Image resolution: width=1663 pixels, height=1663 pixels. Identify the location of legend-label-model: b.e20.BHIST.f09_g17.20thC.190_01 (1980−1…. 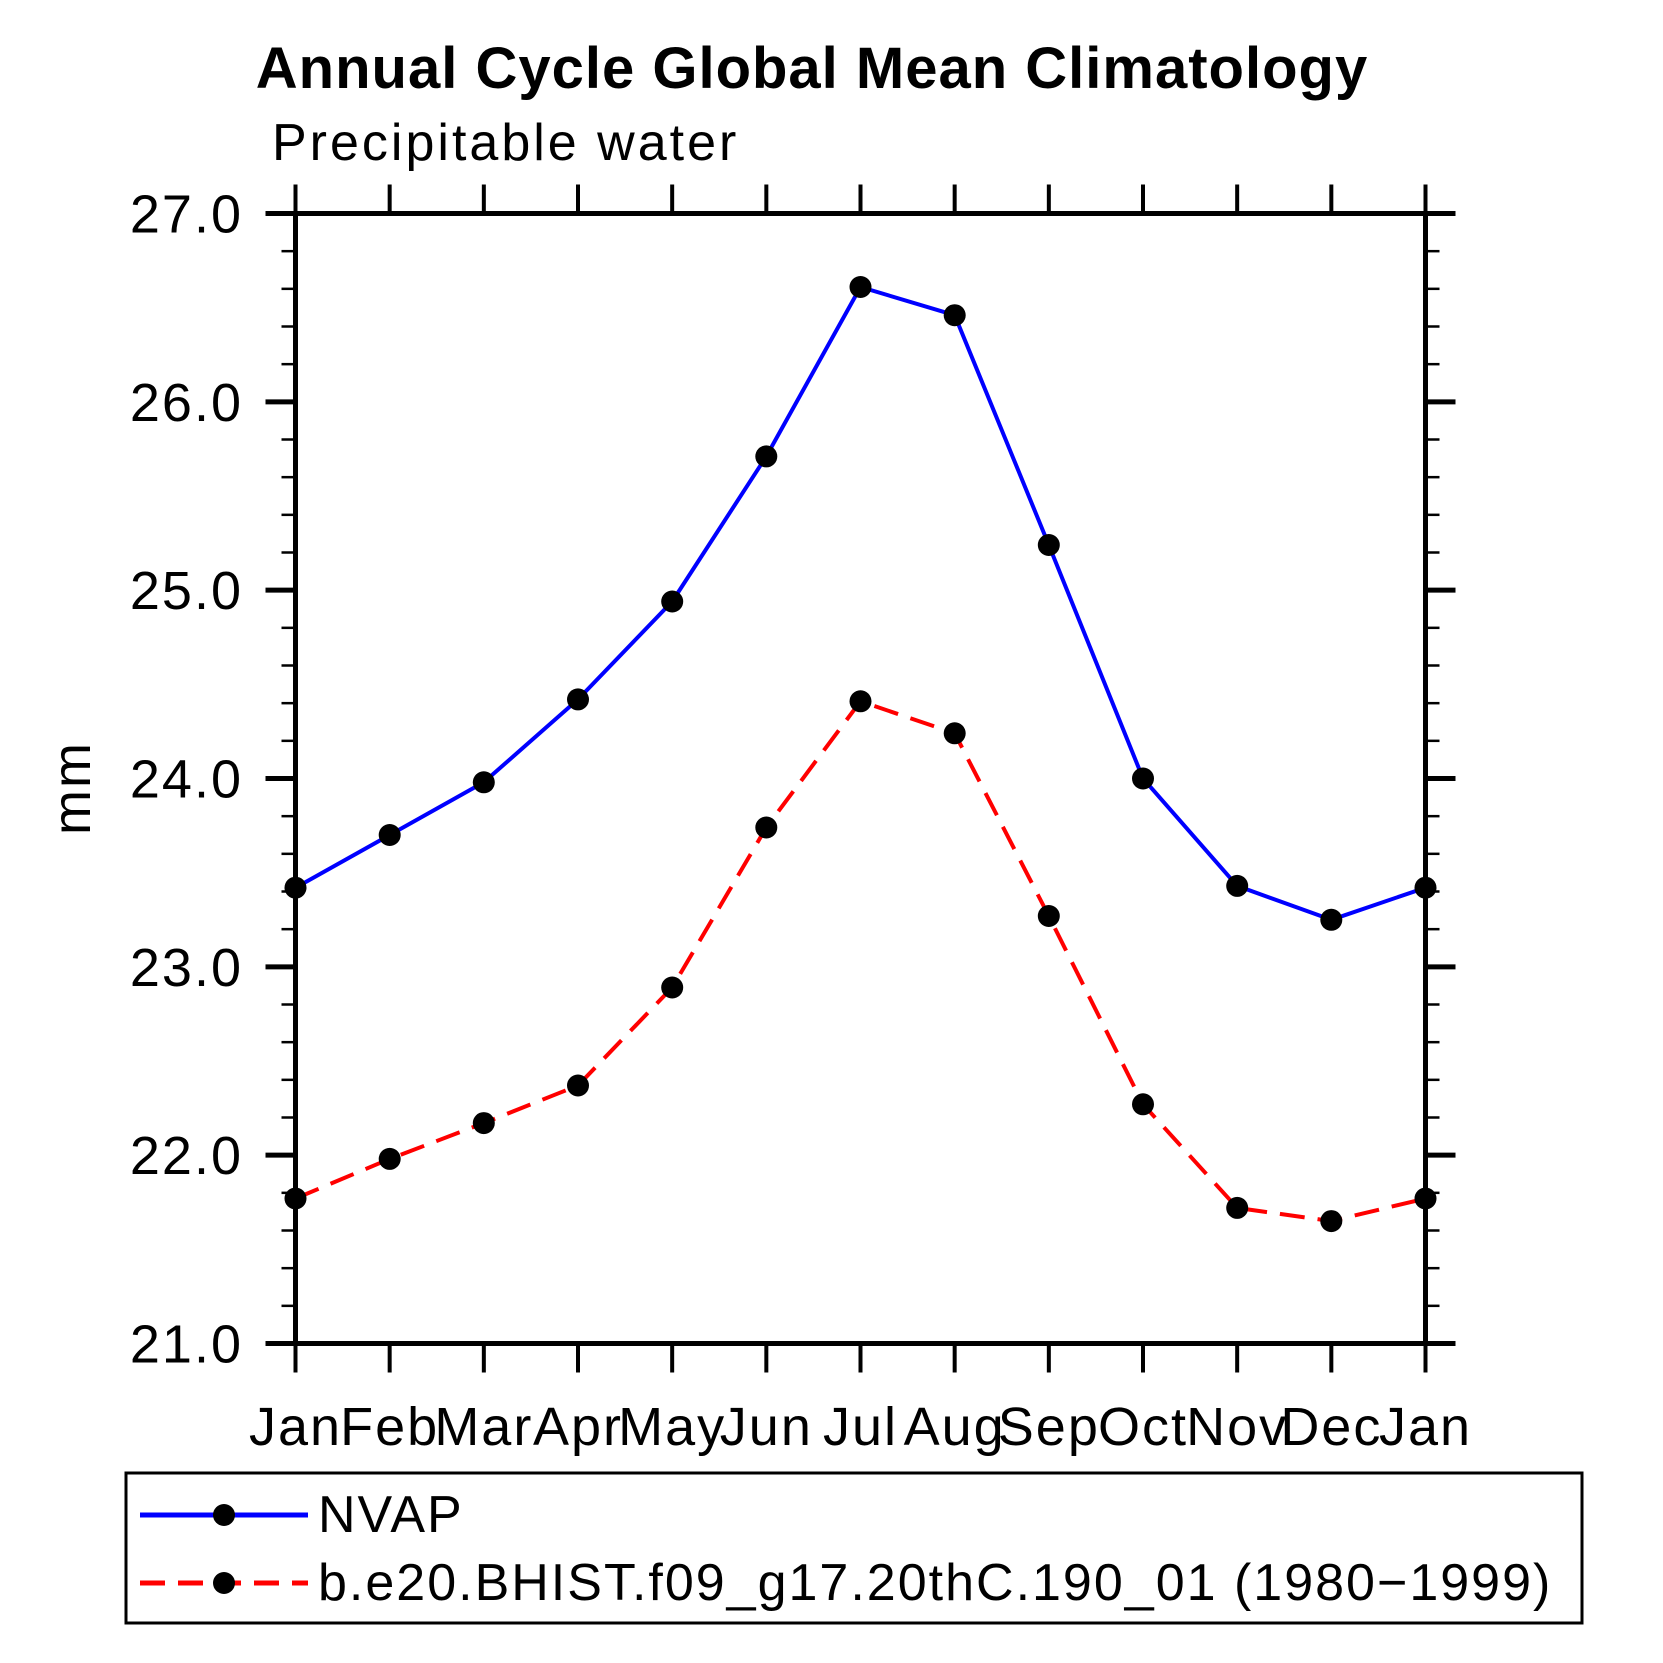
(935, 1583).